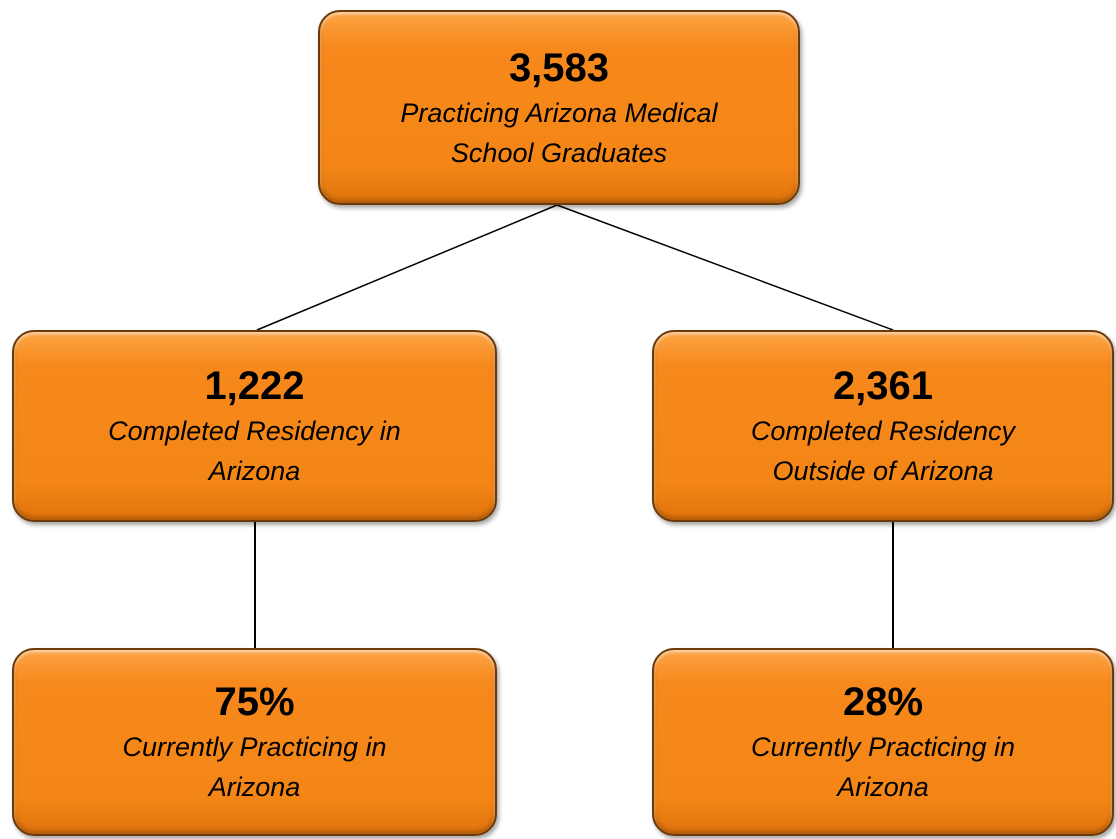 The width and height of the screenshot is (1116, 839). What do you see at coordinates (254, 386) in the screenshot?
I see `node-value: 1,222` at bounding box center [254, 386].